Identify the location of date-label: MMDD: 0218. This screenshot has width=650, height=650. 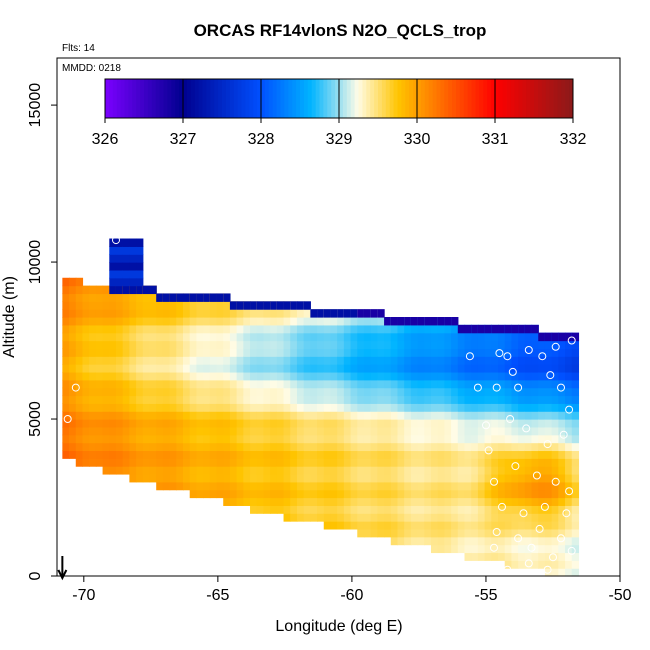
(91, 68).